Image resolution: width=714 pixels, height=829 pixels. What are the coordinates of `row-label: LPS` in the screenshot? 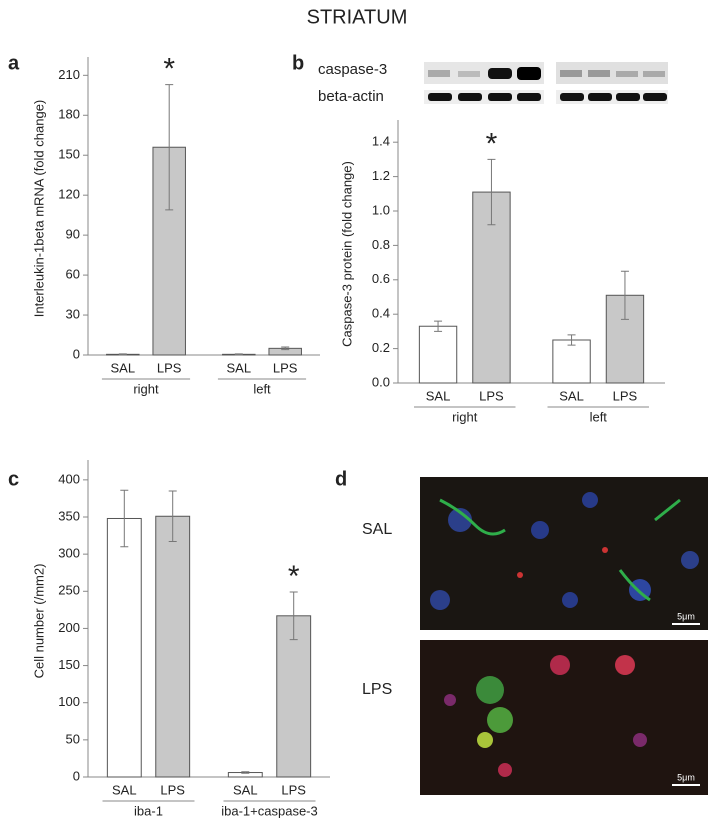 It's located at (377, 689).